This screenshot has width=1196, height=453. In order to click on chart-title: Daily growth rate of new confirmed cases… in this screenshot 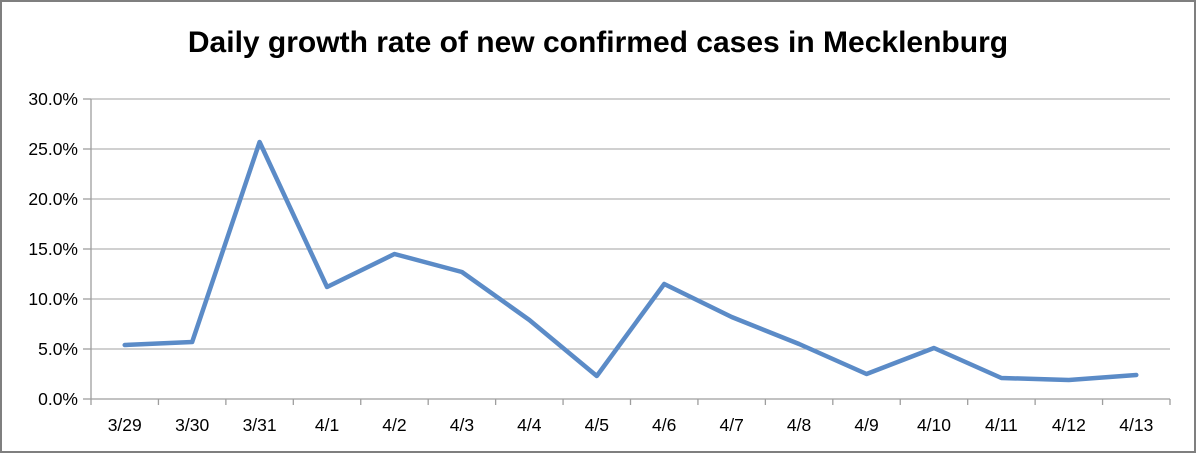, I will do `click(598, 42)`.